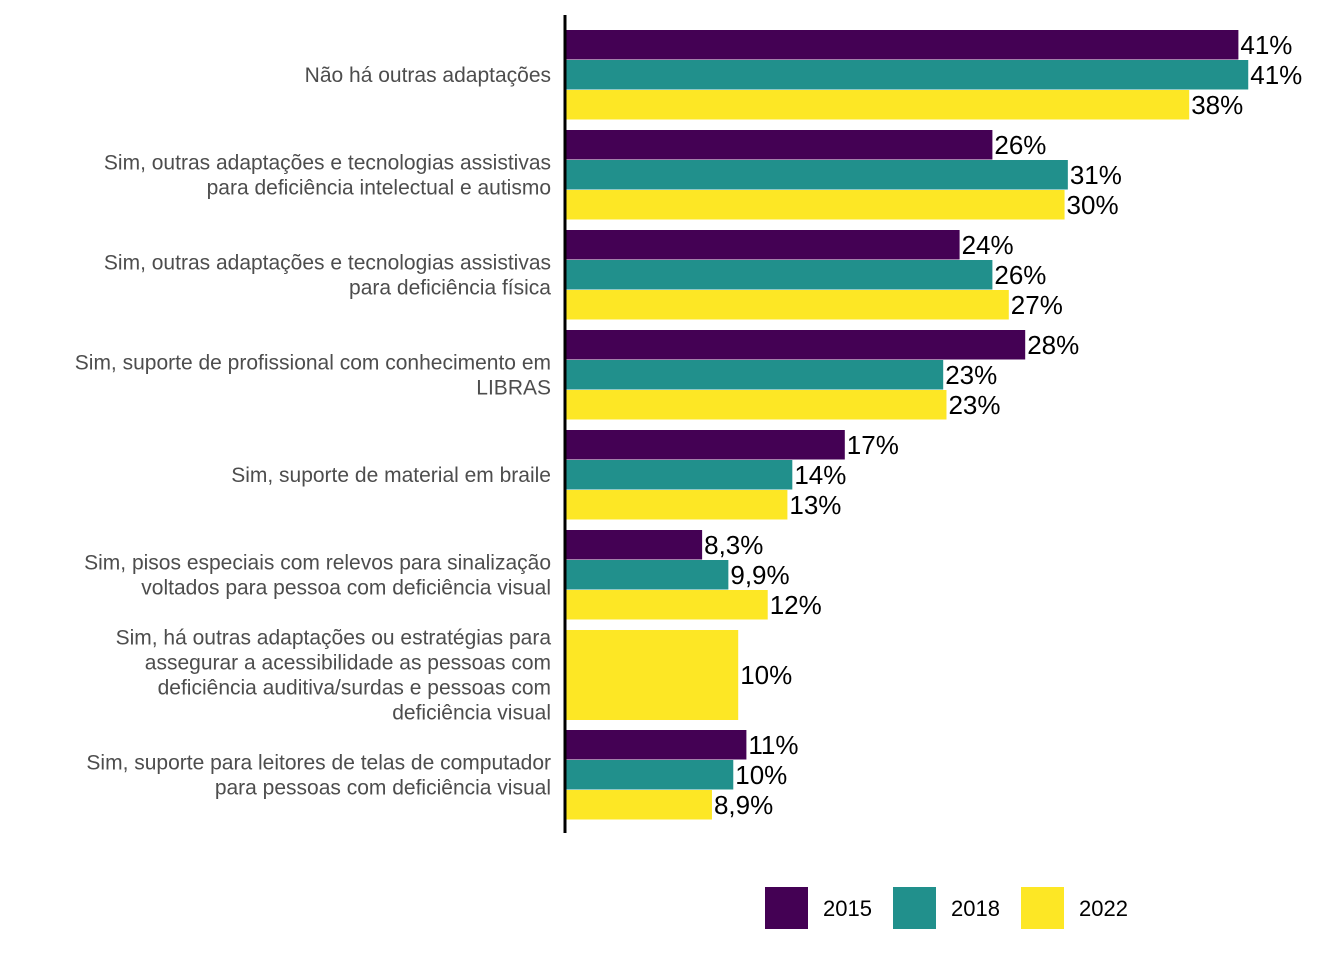 The image size is (1344, 960). What do you see at coordinates (733, 545) in the screenshot?
I see `value-label-2015-cat-5: 8,3%` at bounding box center [733, 545].